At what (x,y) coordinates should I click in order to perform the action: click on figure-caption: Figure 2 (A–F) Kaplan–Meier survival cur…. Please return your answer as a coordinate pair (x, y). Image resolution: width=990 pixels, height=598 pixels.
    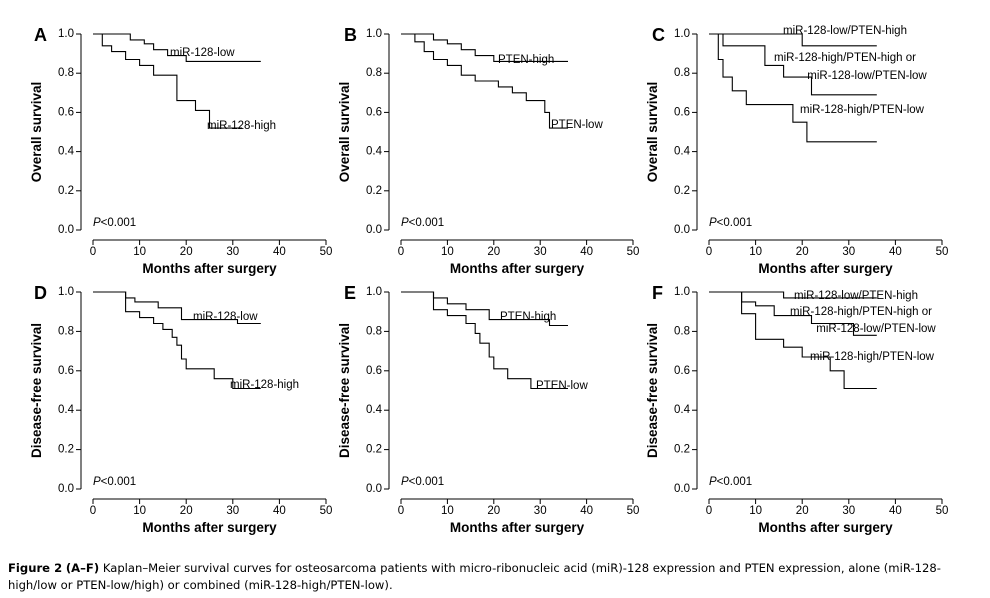
    Looking at the image, I should click on (495, 577).